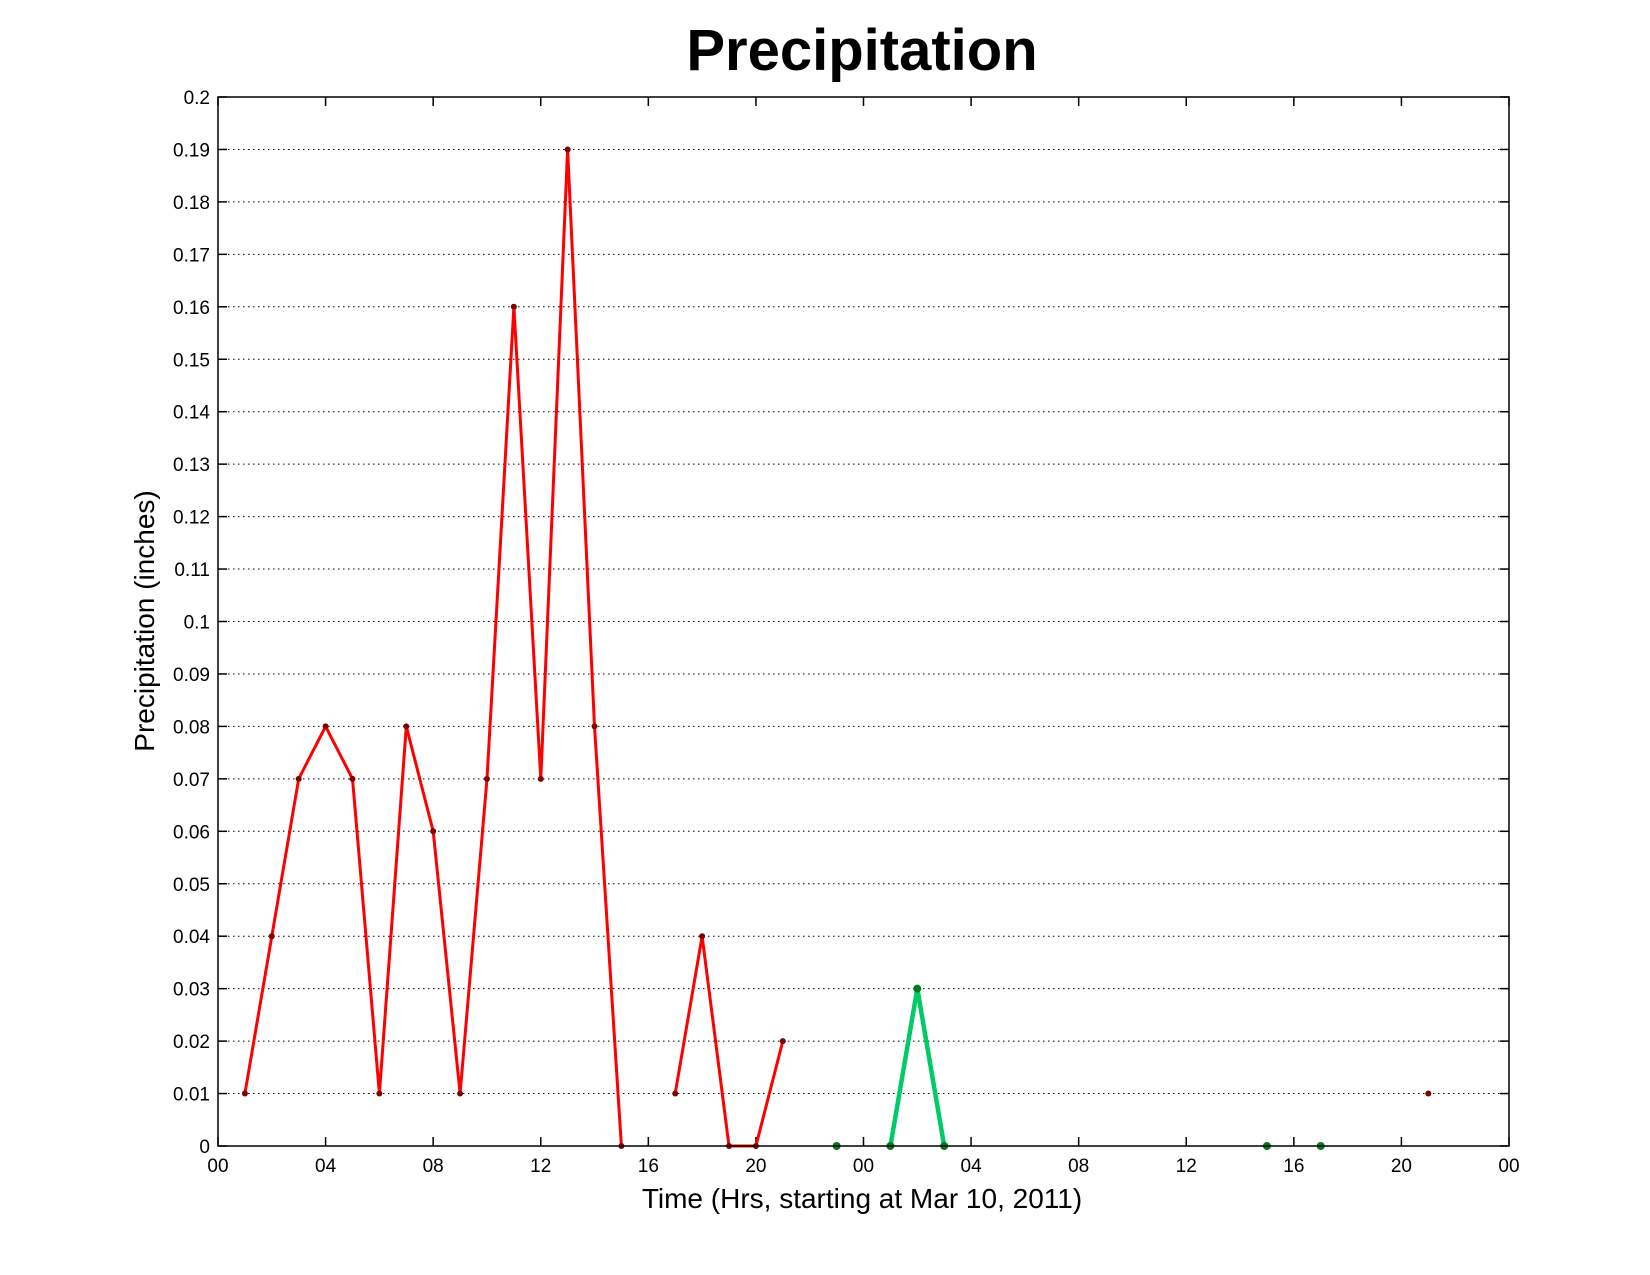  Describe the element at coordinates (191, 203) in the screenshot. I see `y-tick-label: 0.18` at that location.